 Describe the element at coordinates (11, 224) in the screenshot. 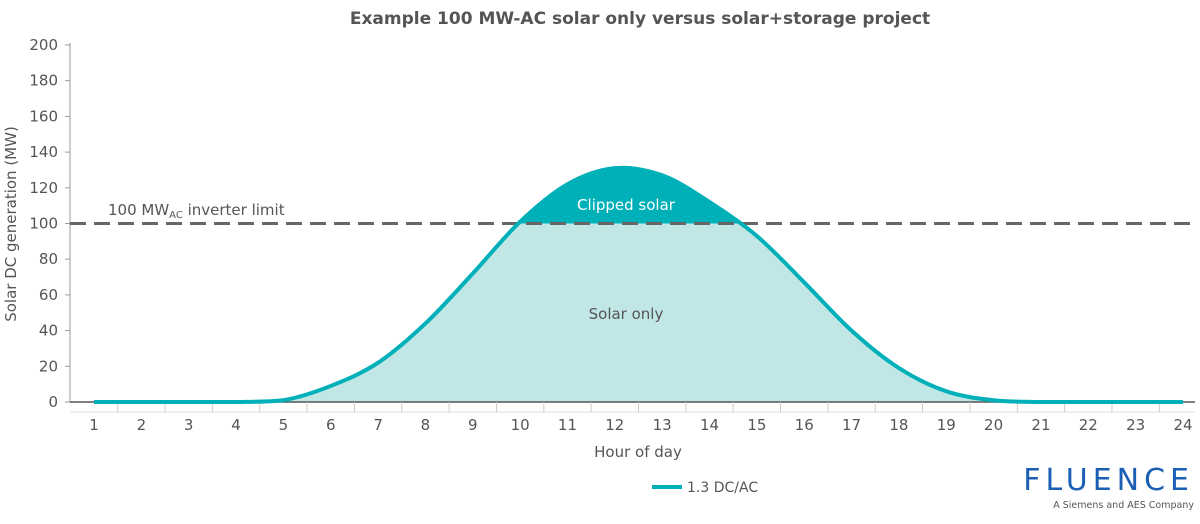

I see `y-axis-label: Solar DC generation (MW)` at that location.